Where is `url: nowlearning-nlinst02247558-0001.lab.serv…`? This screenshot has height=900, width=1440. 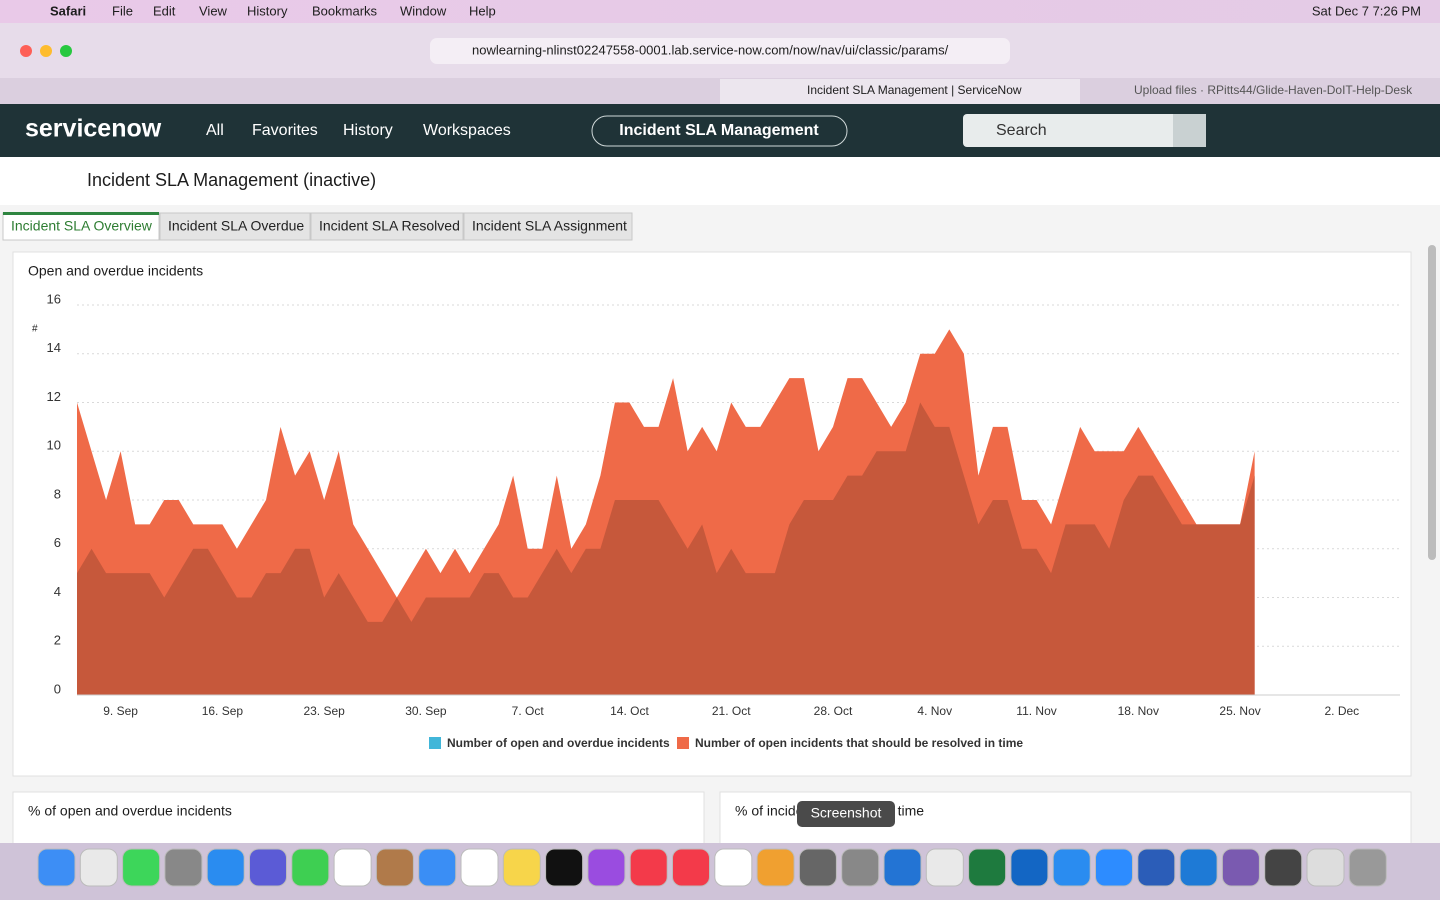 url: nowlearning-nlinst02247558-0001.lab.serv… is located at coordinates (710, 49).